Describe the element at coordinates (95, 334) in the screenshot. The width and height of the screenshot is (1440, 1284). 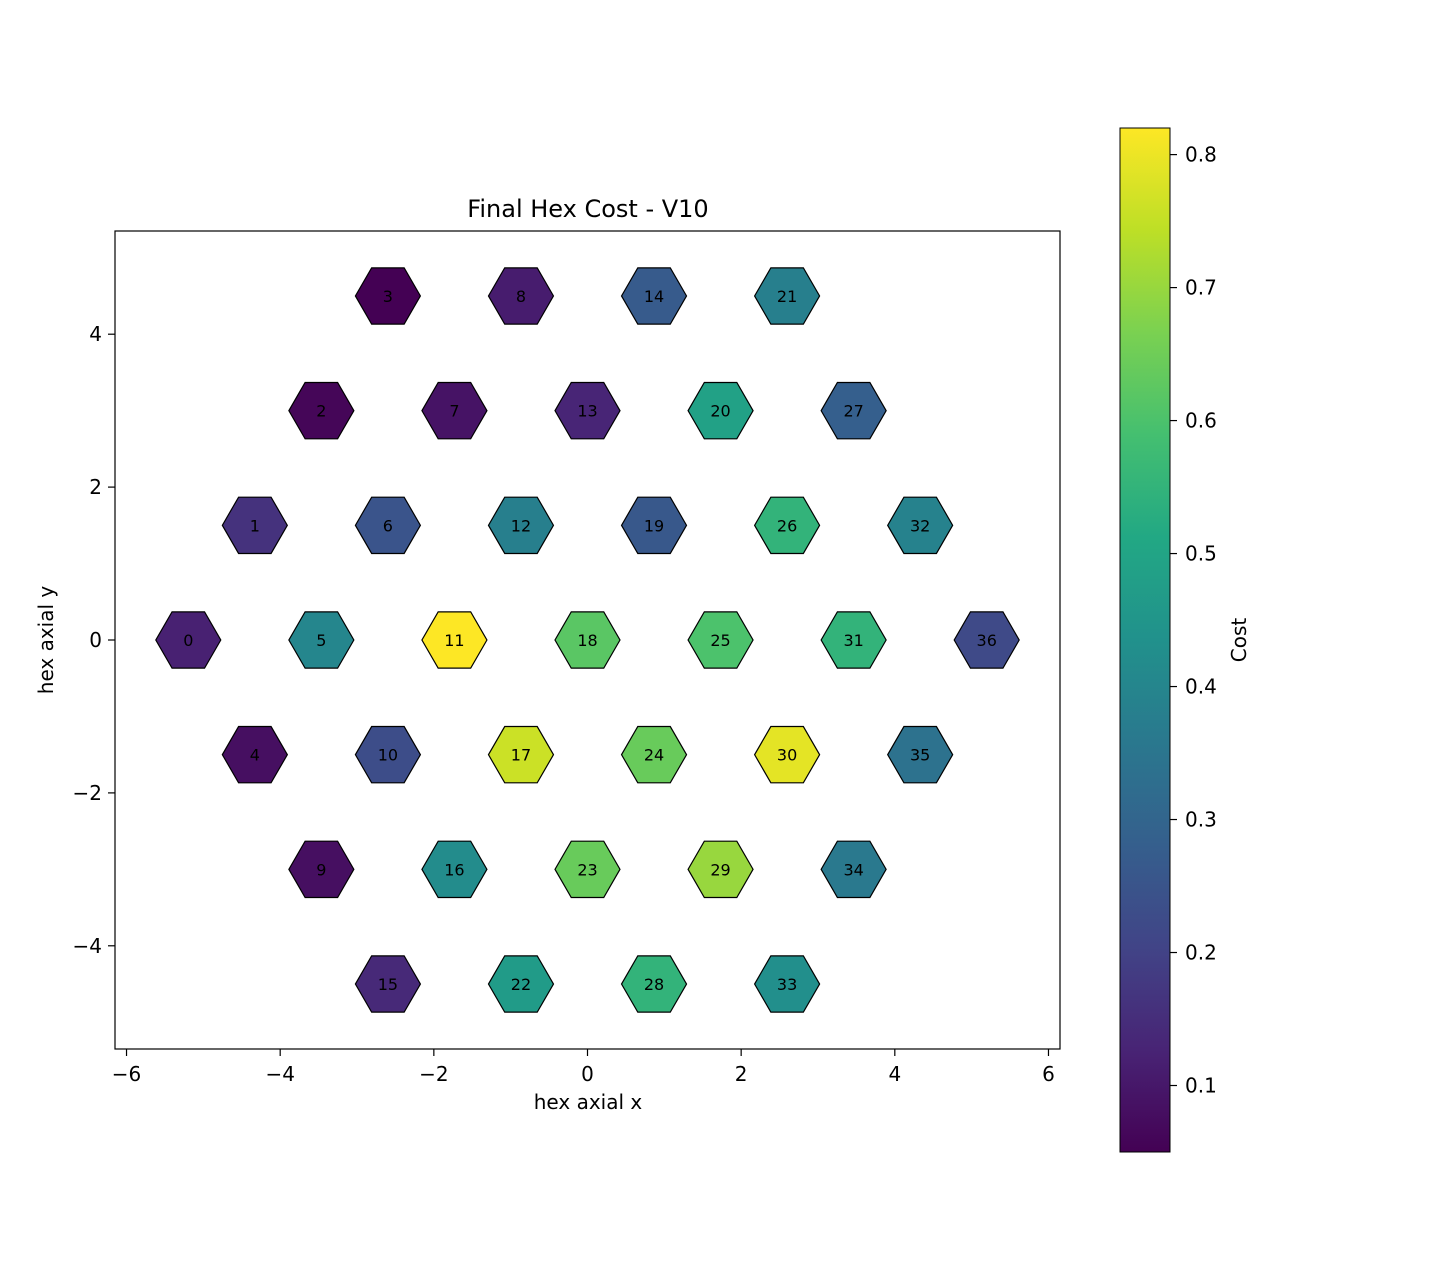
I see `y-tick-label: 4` at that location.